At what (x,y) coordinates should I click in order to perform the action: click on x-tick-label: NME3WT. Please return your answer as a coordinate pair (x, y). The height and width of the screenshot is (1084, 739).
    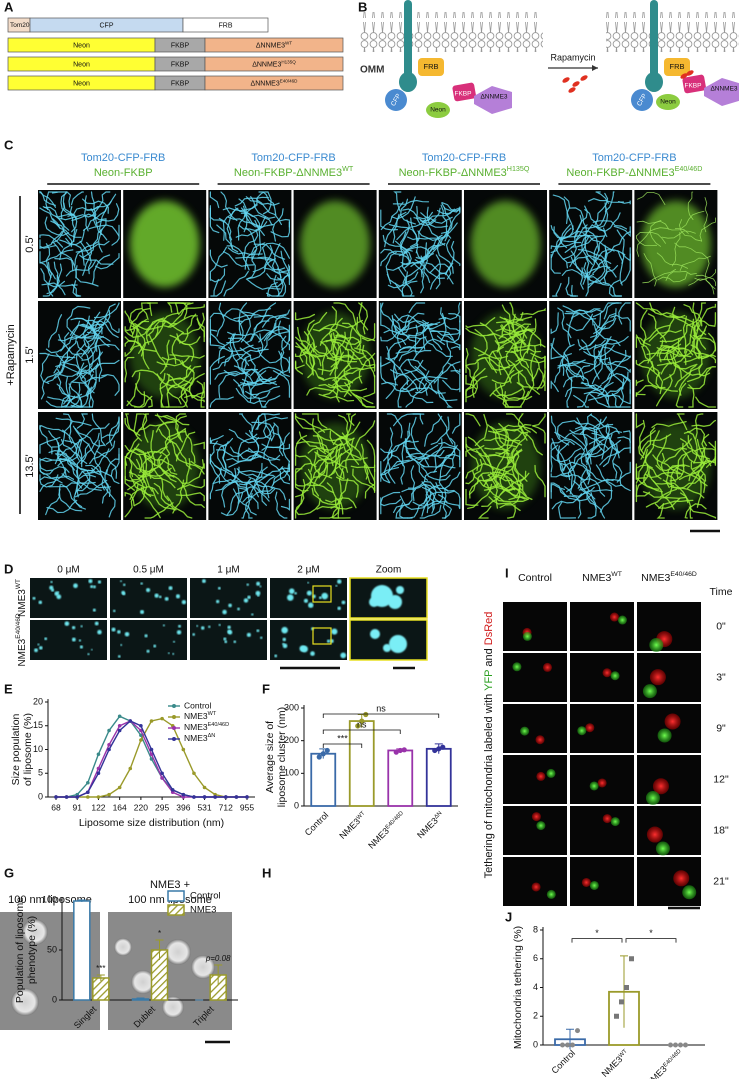
    Looking at the image, I should click on (353, 825).